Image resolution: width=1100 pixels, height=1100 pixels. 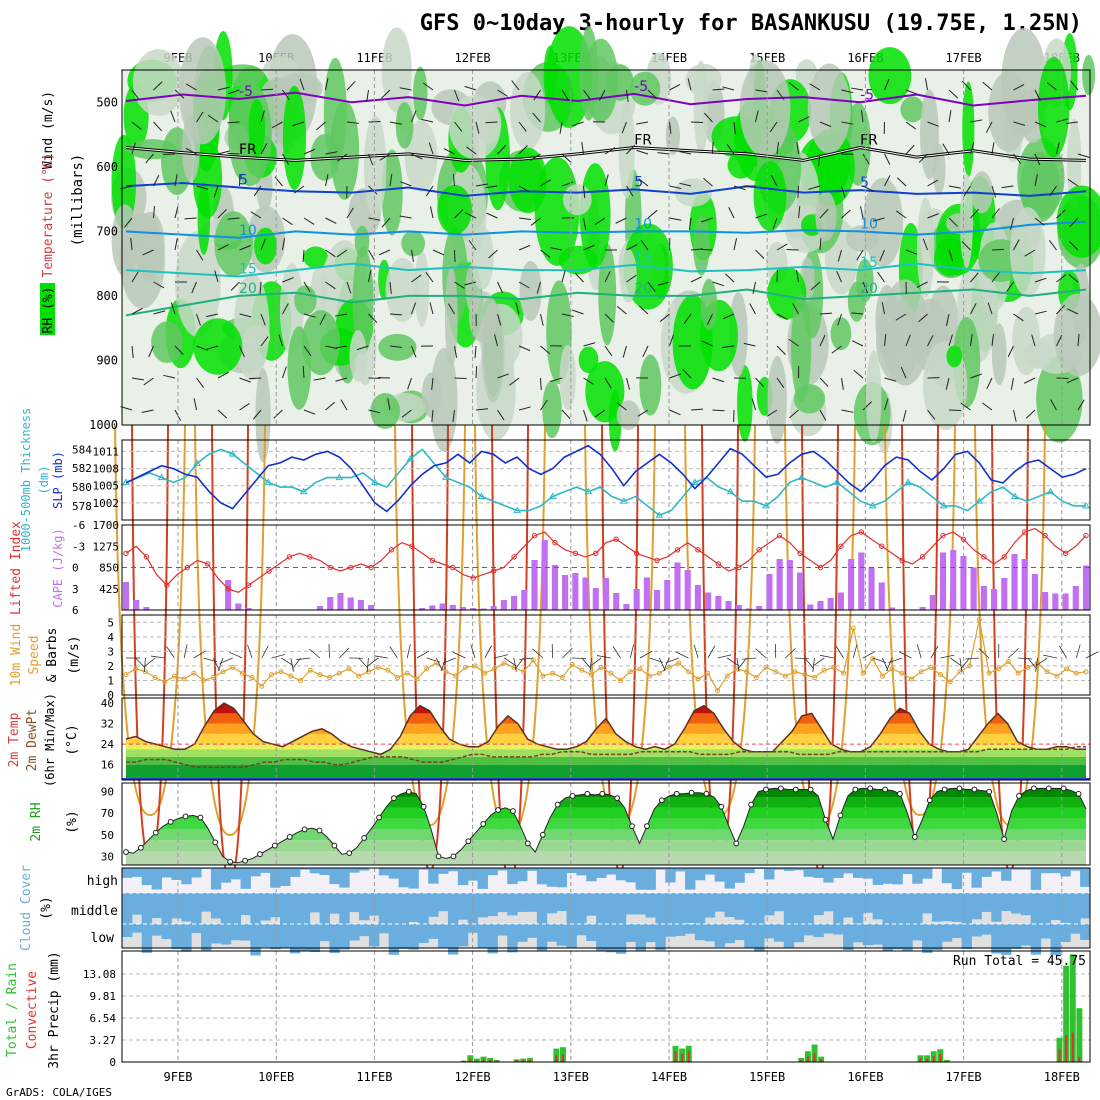 What do you see at coordinates (48, 214) in the screenshot?
I see `temperature-axis-label: Temperature (°C)` at bounding box center [48, 214].